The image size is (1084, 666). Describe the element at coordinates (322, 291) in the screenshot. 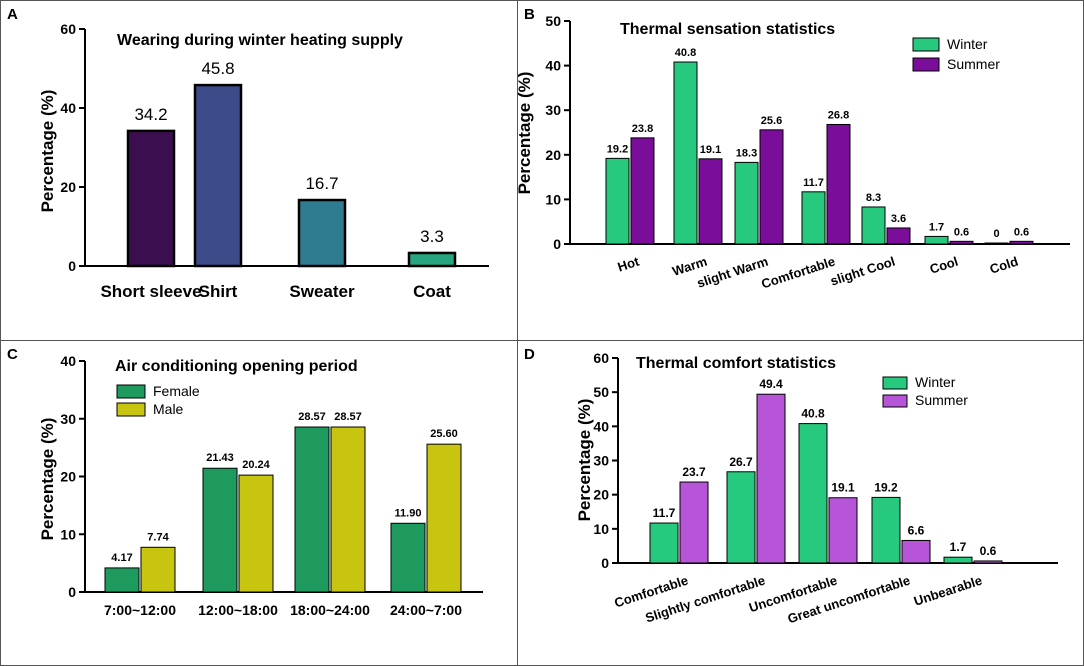

I see `x-tick-label: Sweater` at that location.